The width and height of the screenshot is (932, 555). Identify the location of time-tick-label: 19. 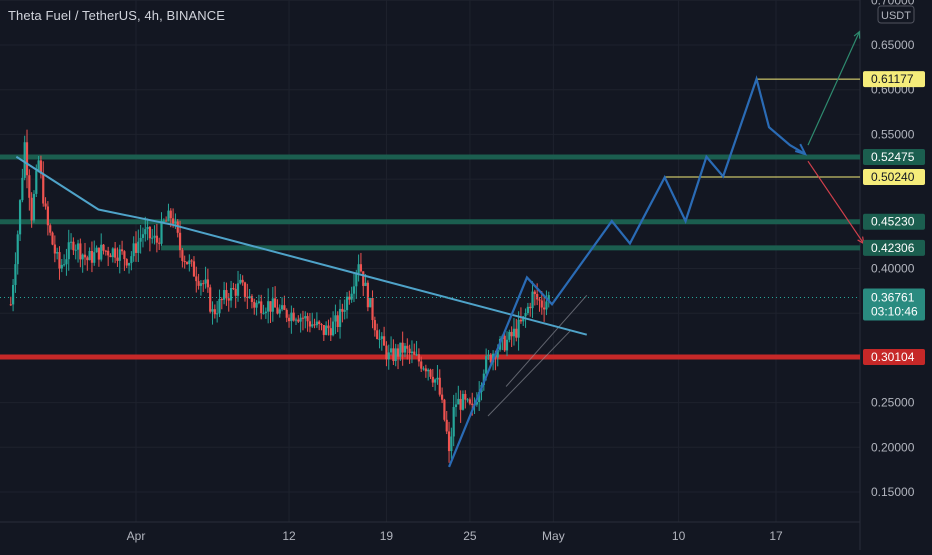
(387, 536).